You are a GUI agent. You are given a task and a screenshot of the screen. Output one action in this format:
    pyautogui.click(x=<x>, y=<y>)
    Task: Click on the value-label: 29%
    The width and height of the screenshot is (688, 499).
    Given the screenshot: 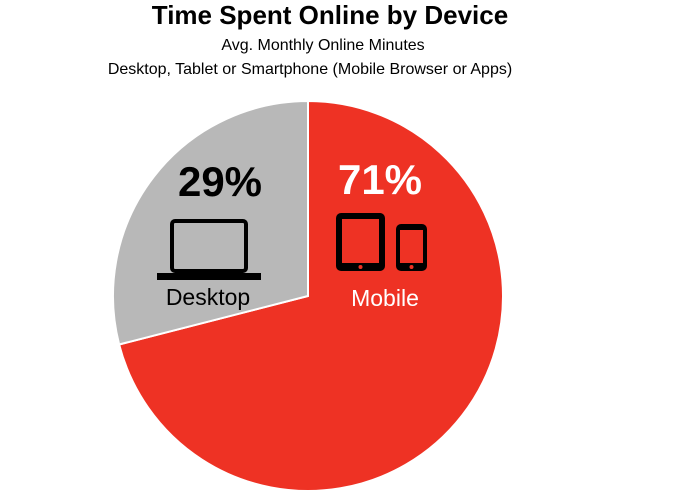 What is the action you would take?
    pyautogui.click(x=220, y=181)
    